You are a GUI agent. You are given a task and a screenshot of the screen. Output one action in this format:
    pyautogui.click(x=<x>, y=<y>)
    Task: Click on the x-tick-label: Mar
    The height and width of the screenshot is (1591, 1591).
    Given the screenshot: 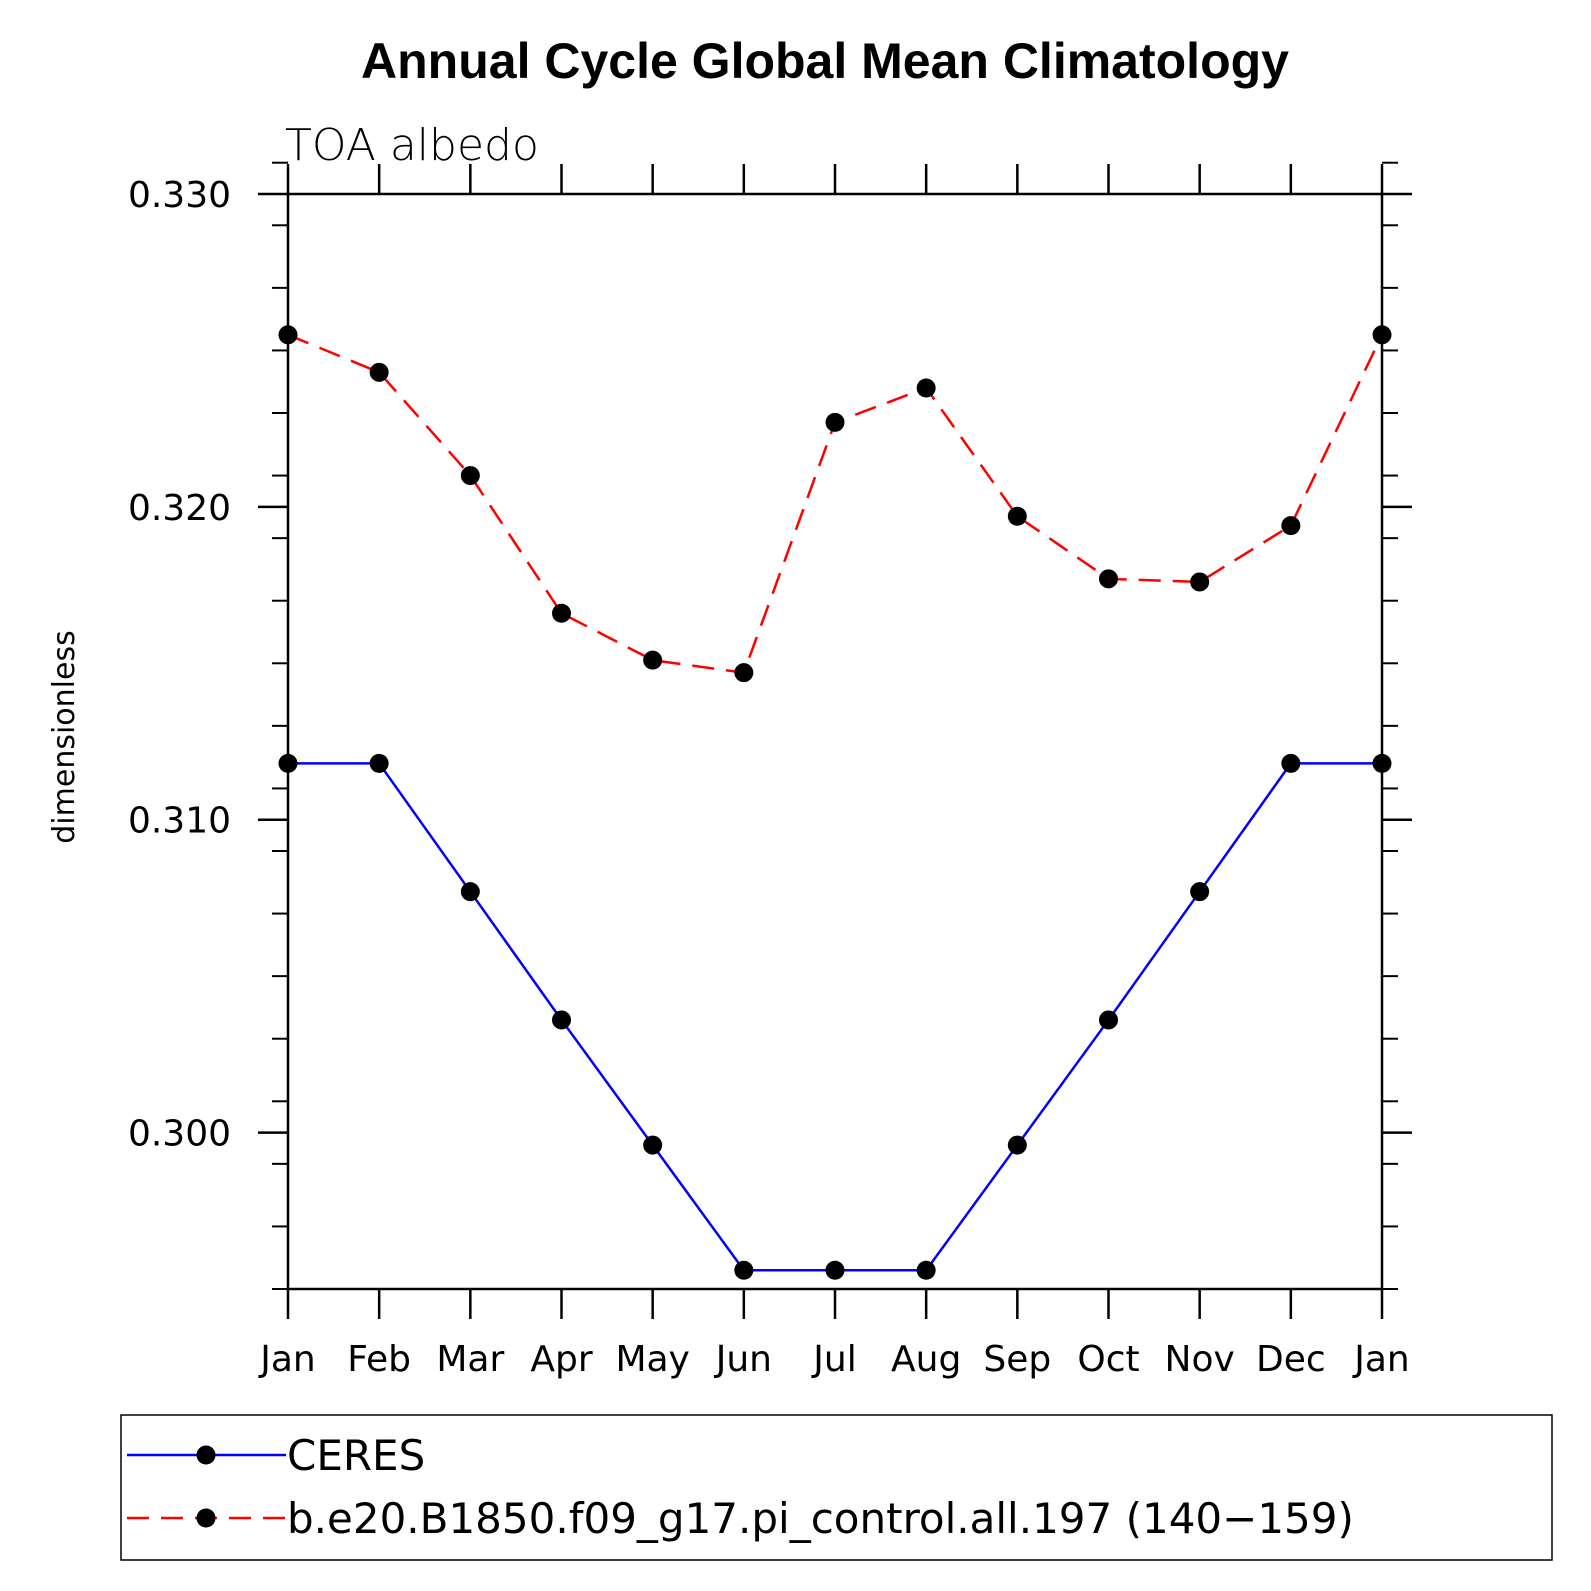 What is the action you would take?
    pyautogui.click(x=470, y=1359)
    